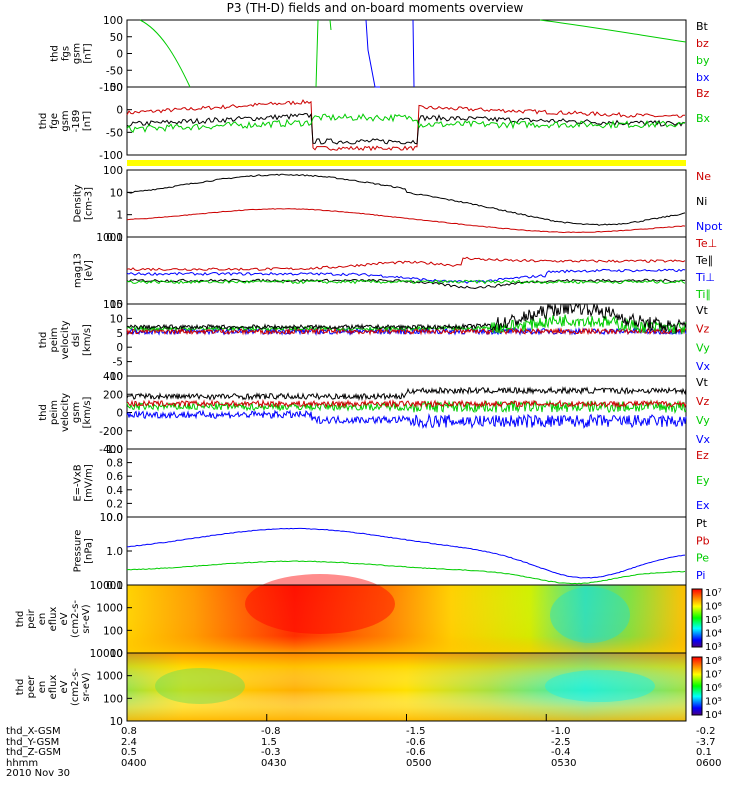 The image size is (750, 800). What do you see at coordinates (109, 677) in the screenshot?
I see `ytick-label: 1000` at bounding box center [109, 677].